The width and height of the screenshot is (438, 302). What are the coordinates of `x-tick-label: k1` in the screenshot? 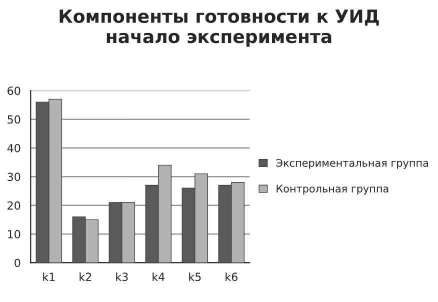 It's located at (49, 276).